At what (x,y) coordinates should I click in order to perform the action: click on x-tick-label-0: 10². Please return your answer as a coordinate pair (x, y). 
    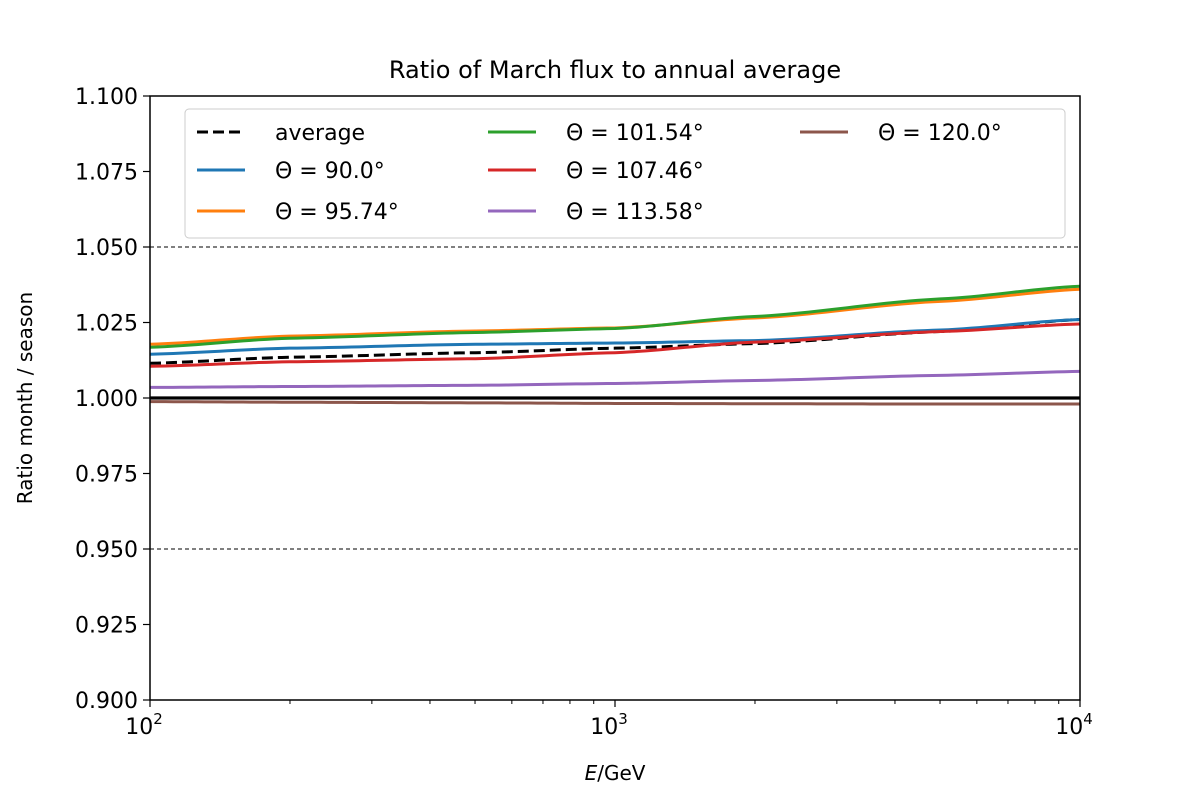
    Looking at the image, I should click on (144, 725).